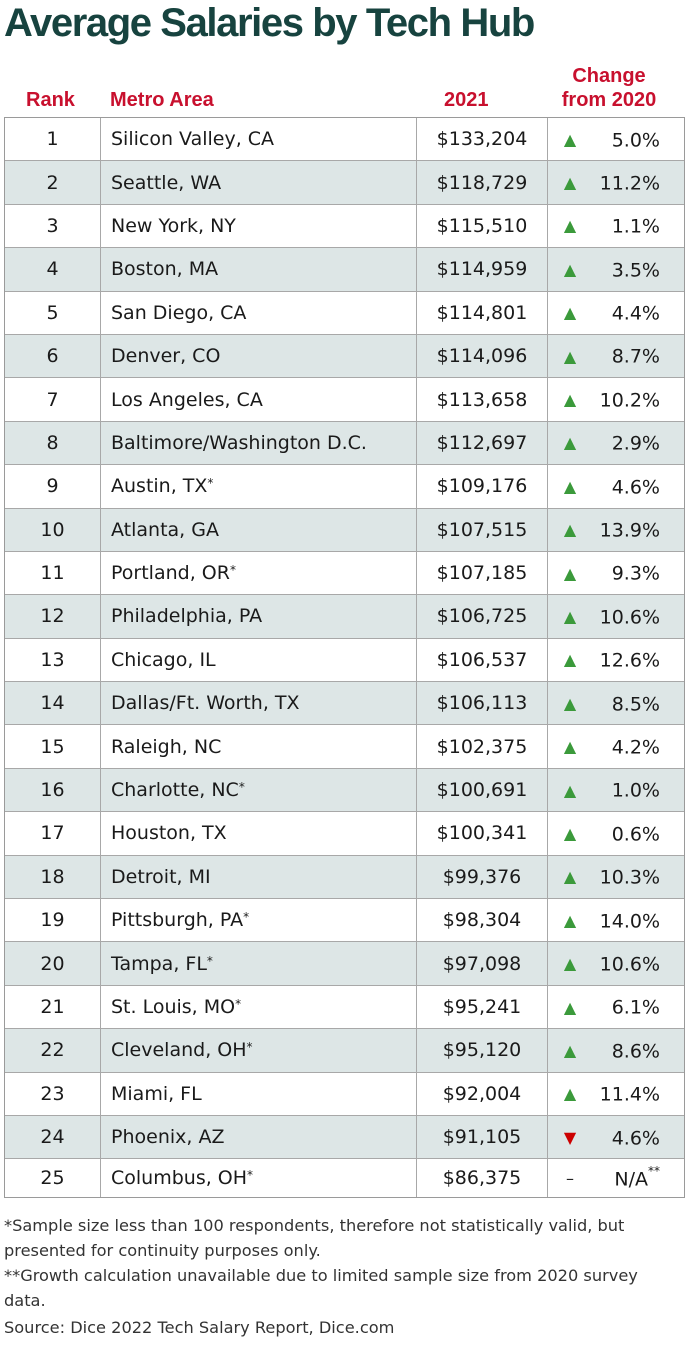 Image resolution: width=690 pixels, height=1345 pixels. What do you see at coordinates (159, 486) in the screenshot?
I see `metro-name: Austin, TX` at bounding box center [159, 486].